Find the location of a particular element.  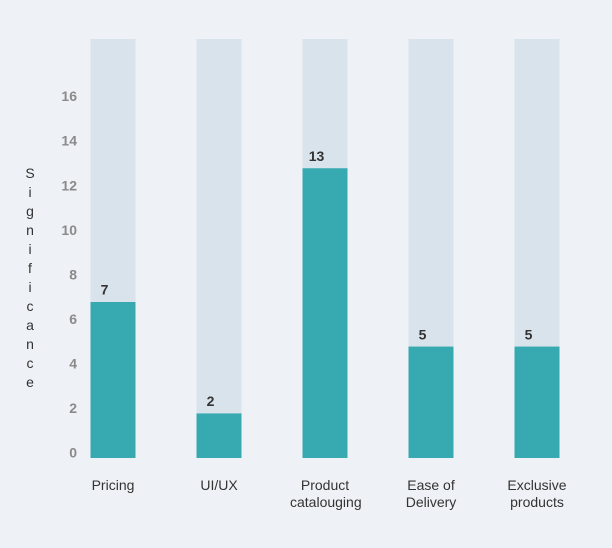

y-tick-label: 4 is located at coordinates (73, 364).